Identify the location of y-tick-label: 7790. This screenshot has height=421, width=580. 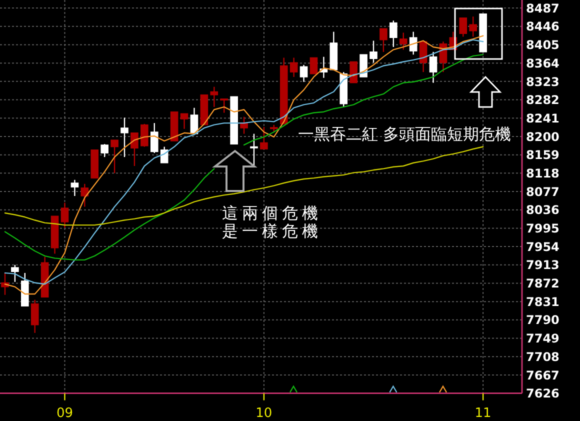
(543, 320).